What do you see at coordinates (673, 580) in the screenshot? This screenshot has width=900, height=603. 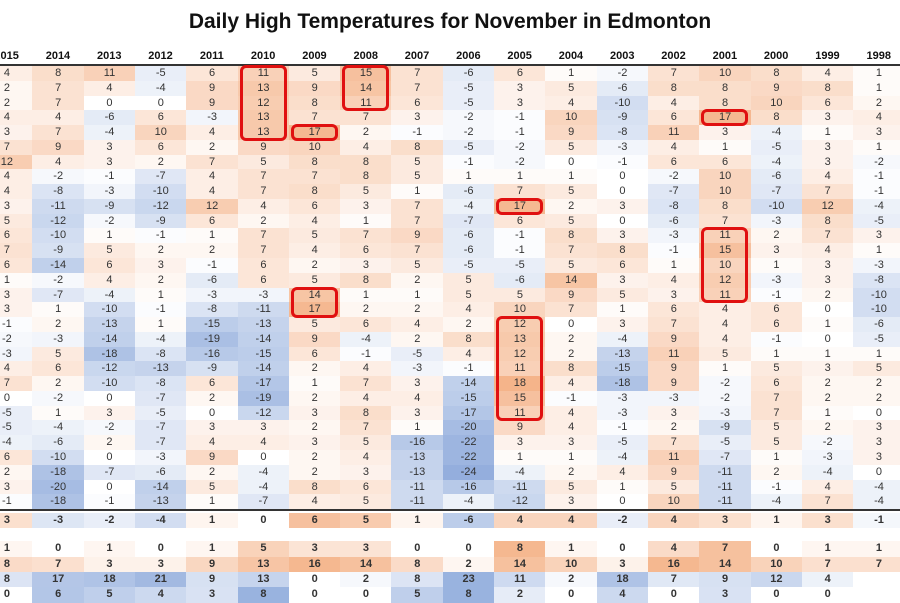 I see `summary-cell: 7` at bounding box center [673, 580].